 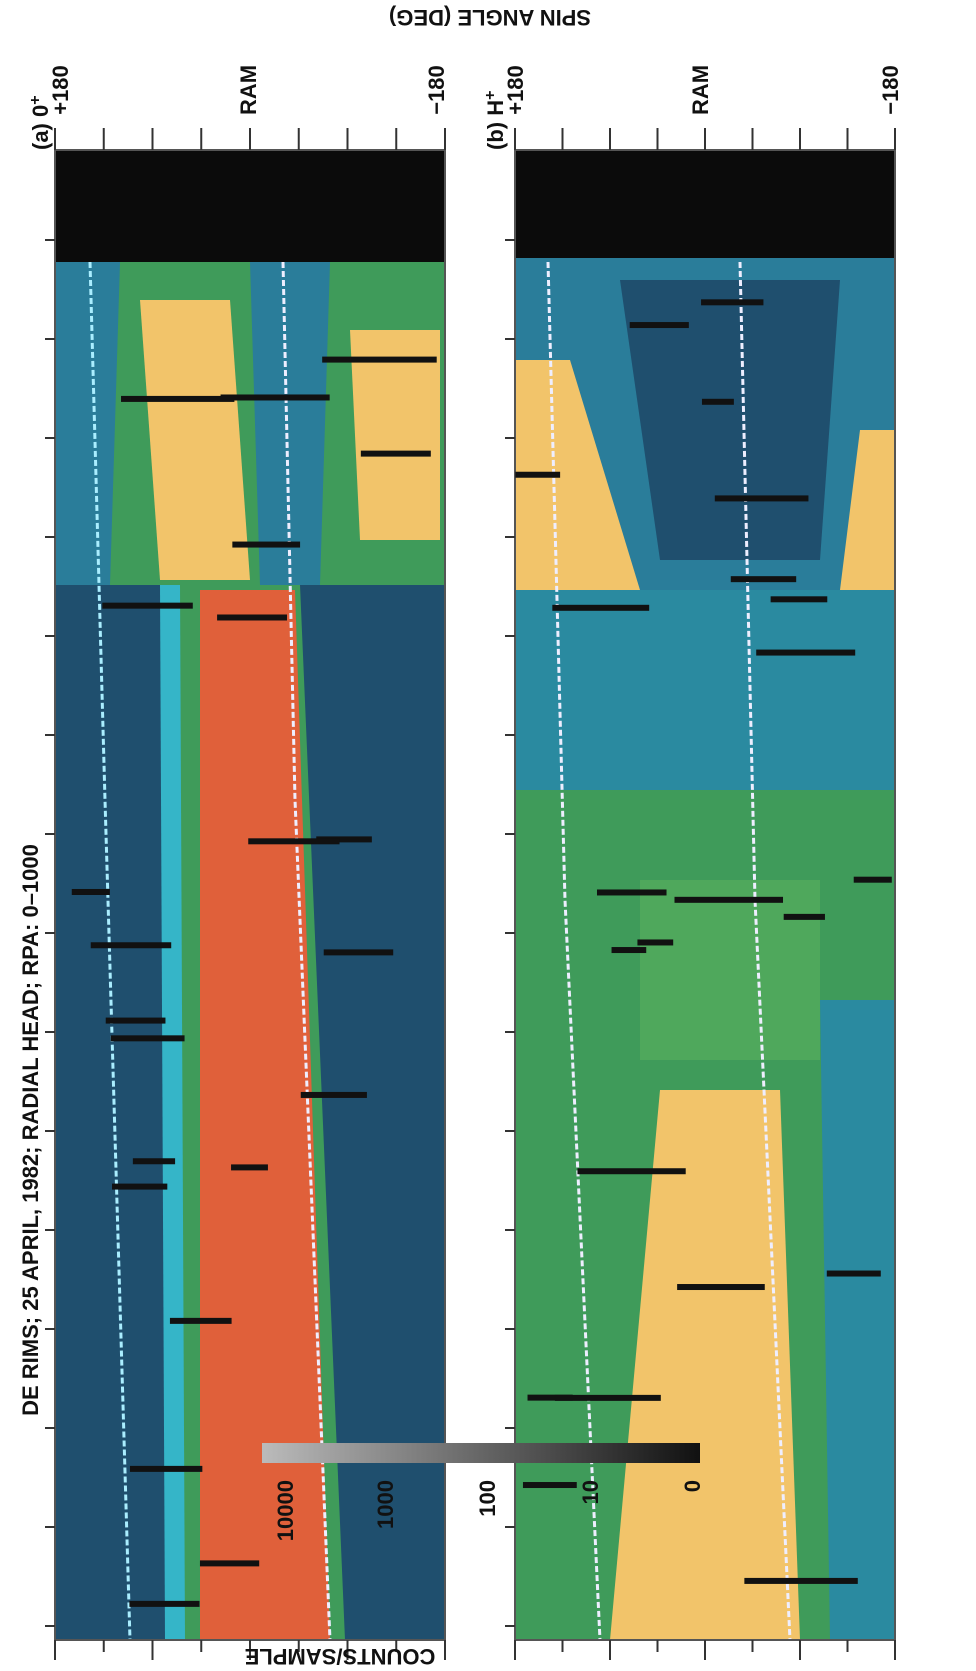 What do you see at coordinates (590, 1492) in the screenshot?
I see `colorbar-tick-label: 10` at bounding box center [590, 1492].